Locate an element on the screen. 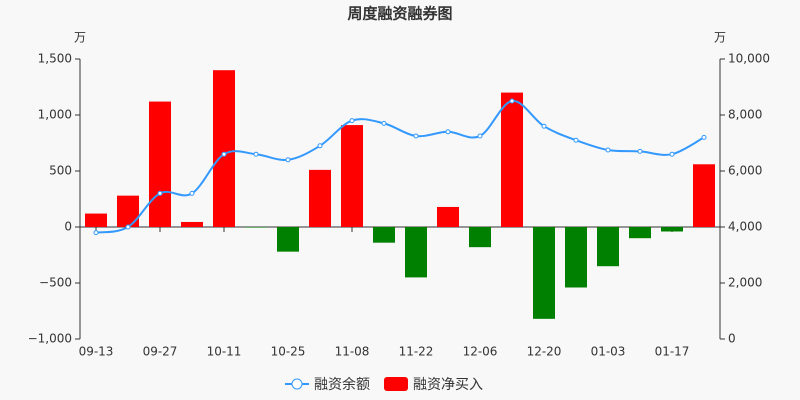 This screenshot has height=400, width=800. y-tick-label: 1,000 is located at coordinates (55, 115).